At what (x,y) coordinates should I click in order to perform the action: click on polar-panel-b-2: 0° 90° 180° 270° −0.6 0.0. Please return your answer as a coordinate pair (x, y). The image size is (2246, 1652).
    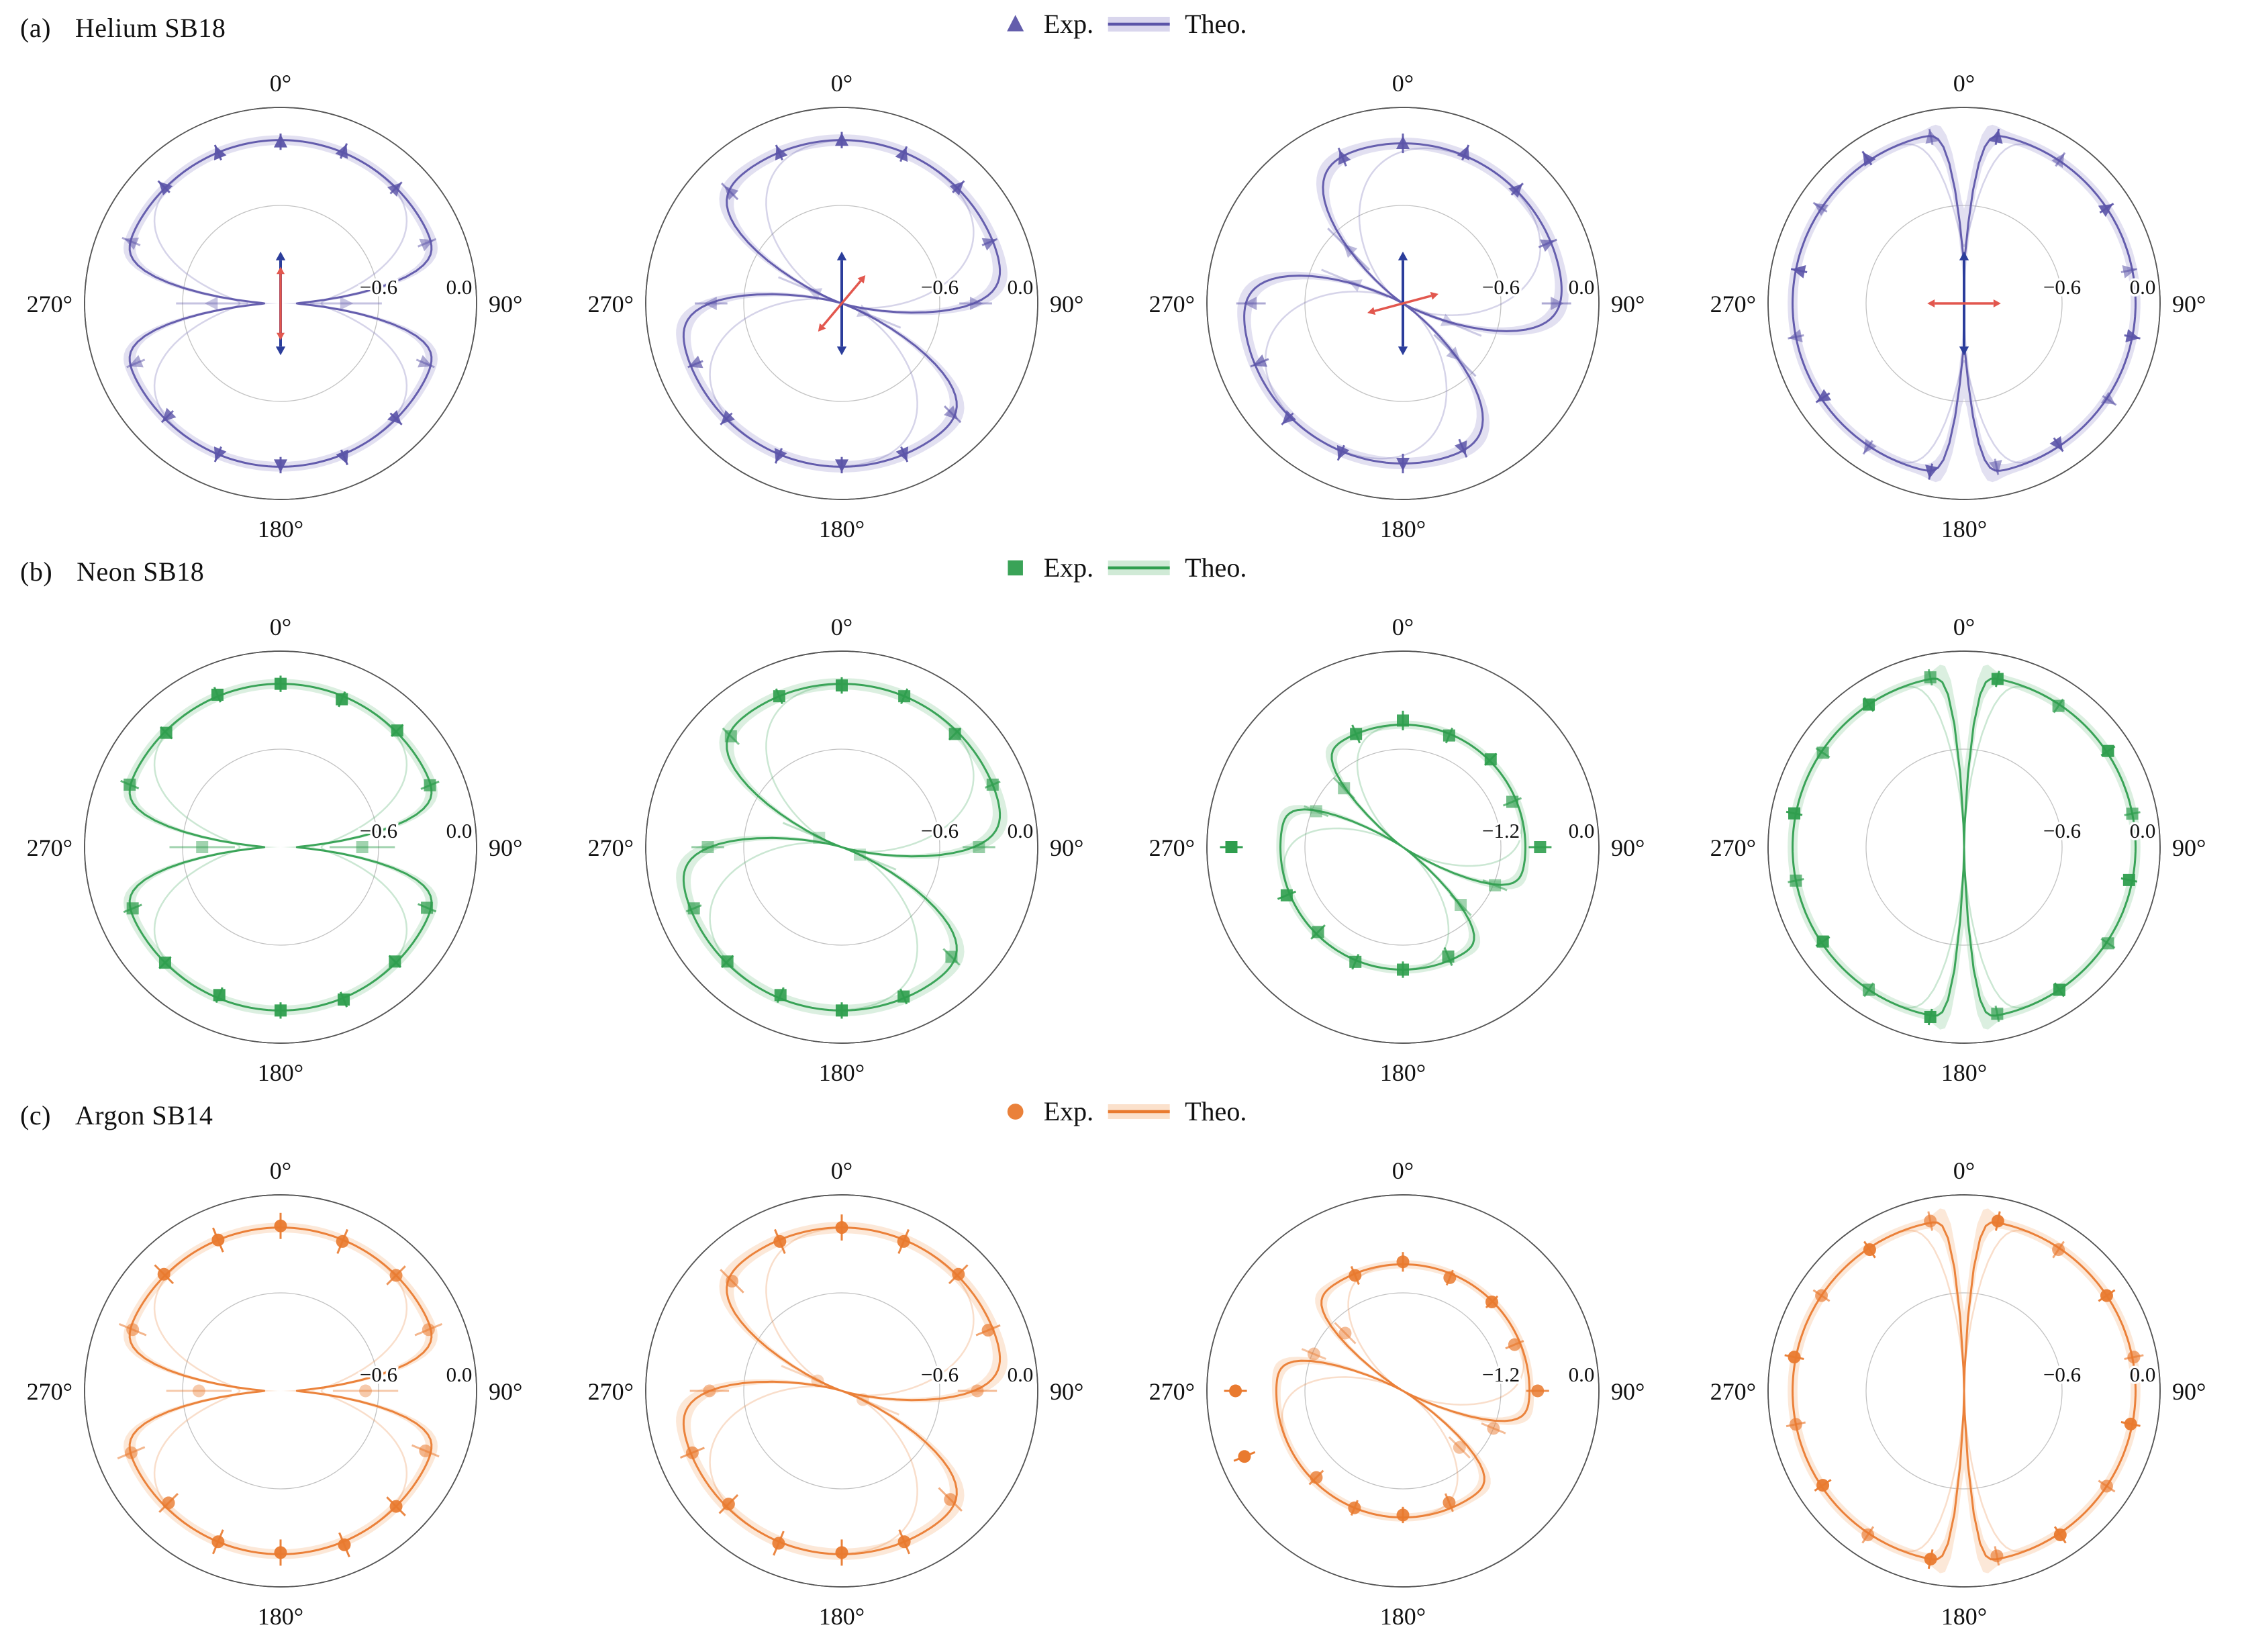
    Looking at the image, I should click on (836, 851).